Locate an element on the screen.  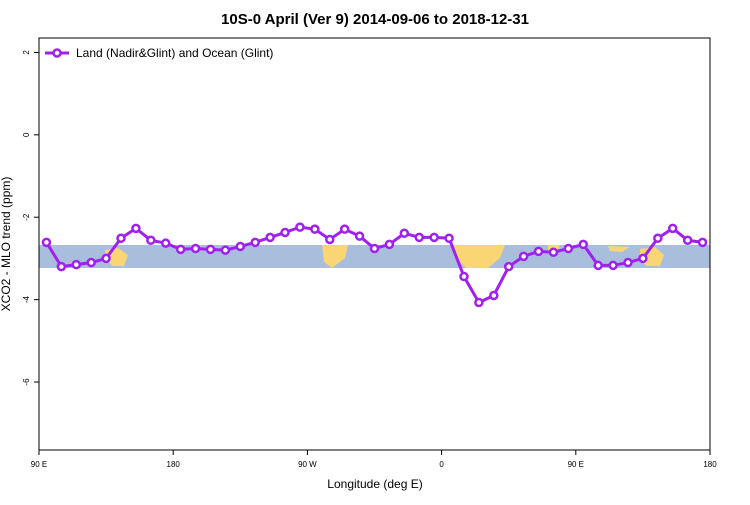
x-tick-label: 90 W is located at coordinates (307, 464).